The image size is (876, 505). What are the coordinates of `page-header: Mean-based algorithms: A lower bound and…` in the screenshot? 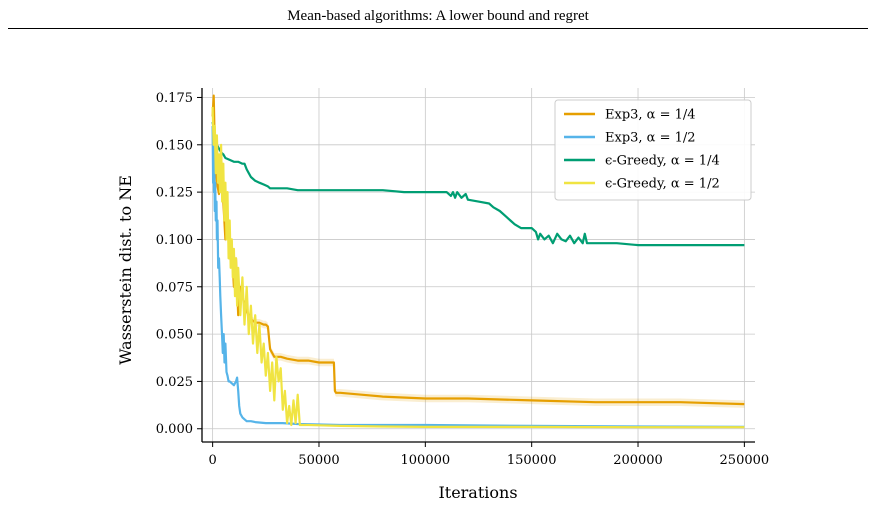 It's located at (438, 15).